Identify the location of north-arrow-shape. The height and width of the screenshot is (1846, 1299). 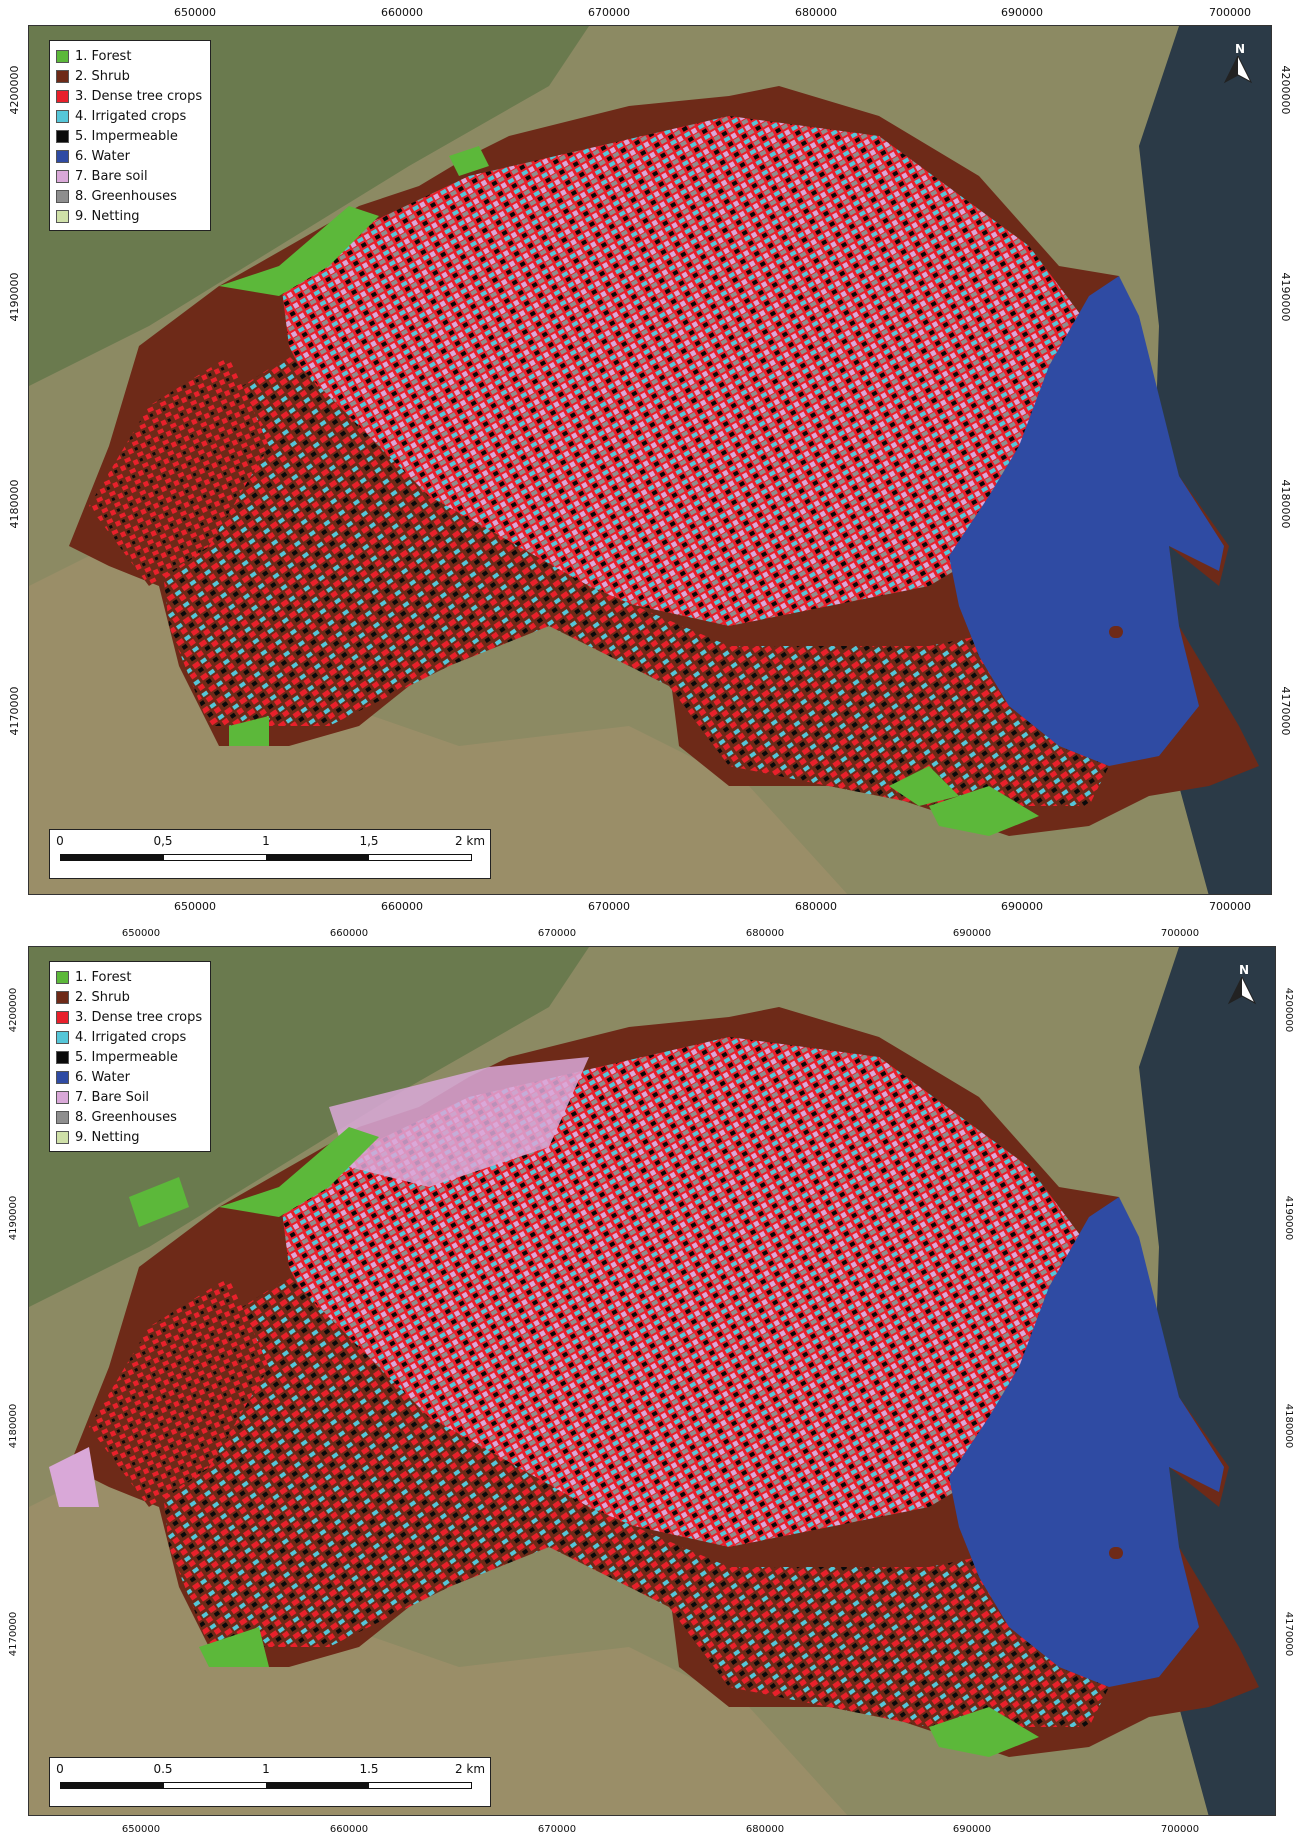
(1238, 70).